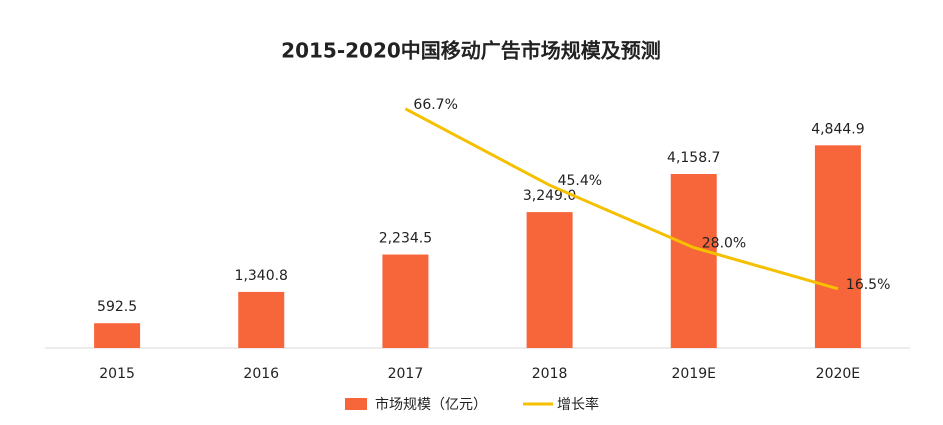 This screenshot has height=425, width=943. Describe the element at coordinates (117, 374) in the screenshot. I see `x-tick-label: 2015` at that location.